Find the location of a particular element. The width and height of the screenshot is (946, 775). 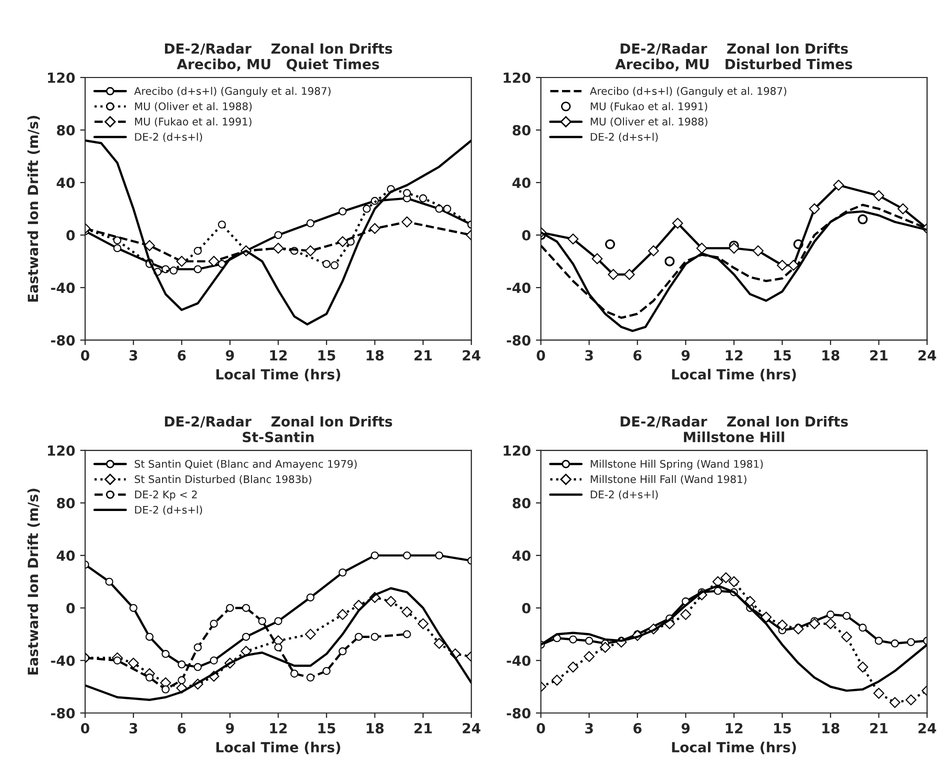

chart-subtitle: Millstone Hill is located at coordinates (734, 437).